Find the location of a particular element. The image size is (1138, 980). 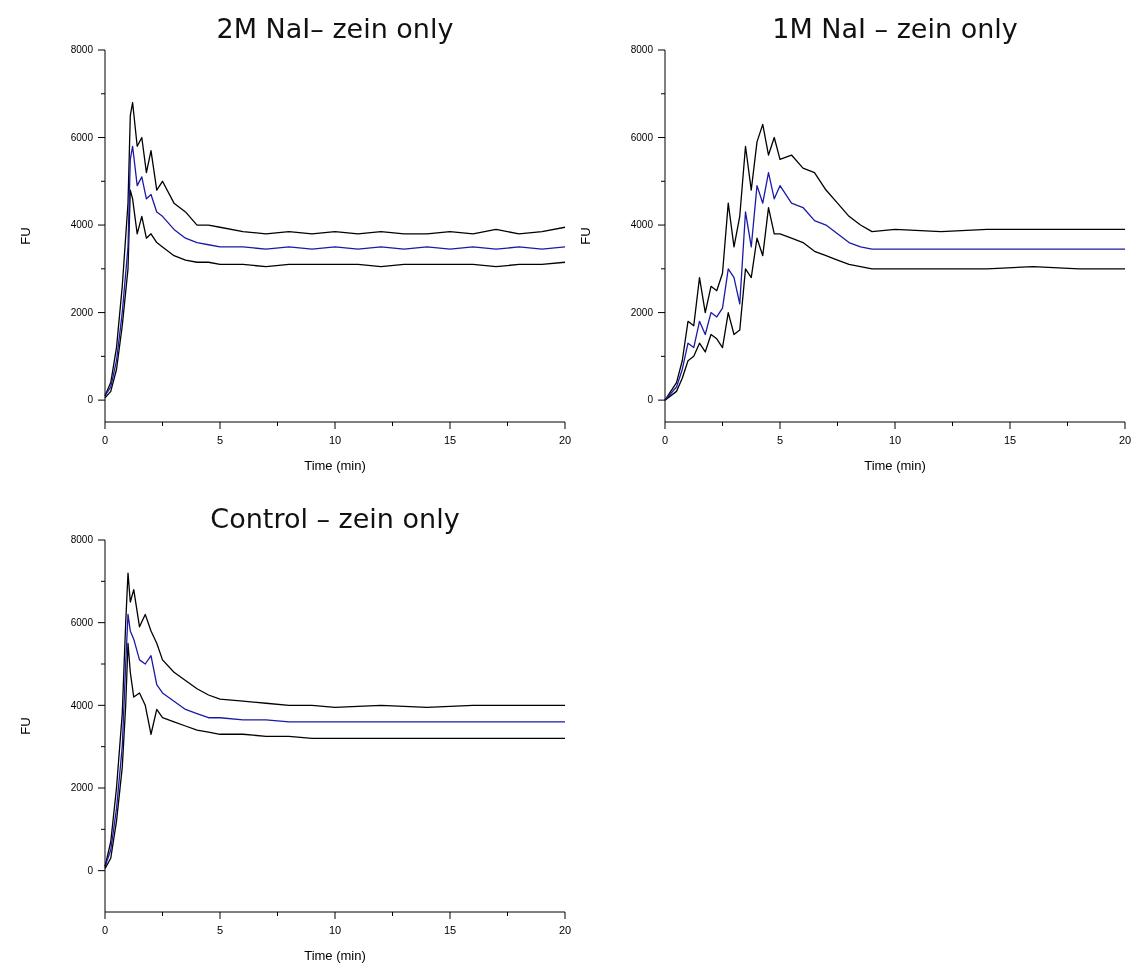

chart-title: 1M NaI – zein only is located at coordinates (895, 28).